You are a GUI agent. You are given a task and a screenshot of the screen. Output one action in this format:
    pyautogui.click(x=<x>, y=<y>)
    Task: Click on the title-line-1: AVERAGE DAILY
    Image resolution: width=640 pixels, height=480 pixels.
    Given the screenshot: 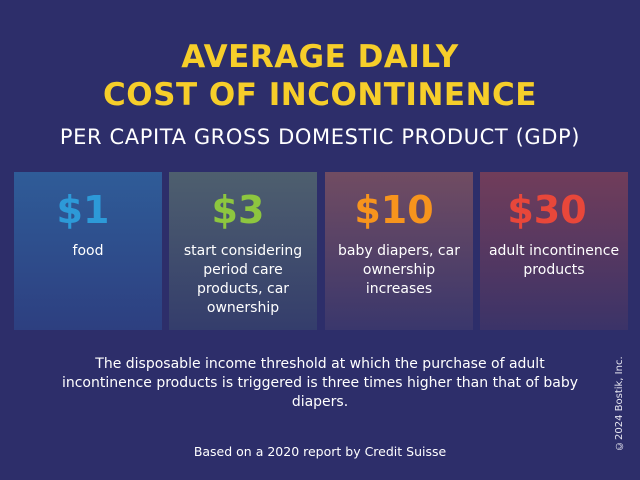 What is the action you would take?
    pyautogui.click(x=320, y=57)
    